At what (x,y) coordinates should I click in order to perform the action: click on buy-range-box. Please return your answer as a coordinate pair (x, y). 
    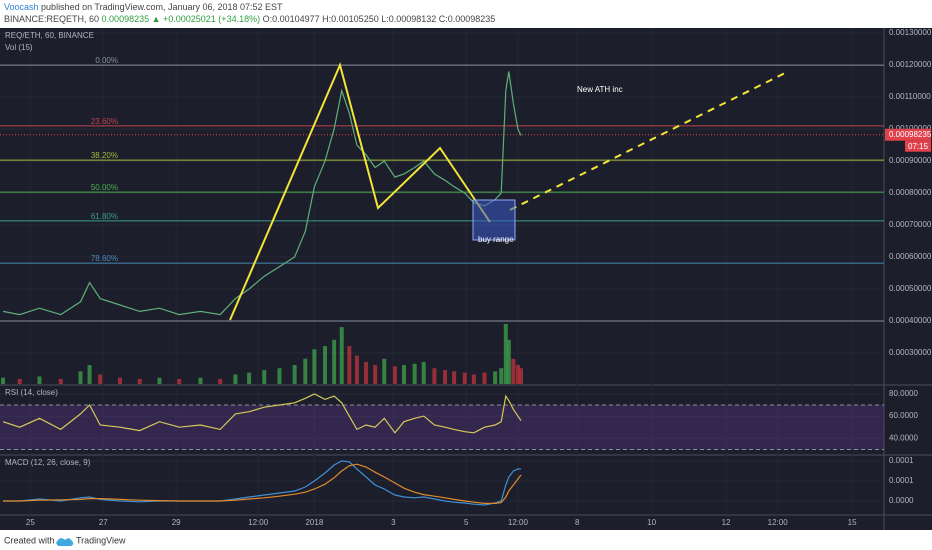
    Looking at the image, I should click on (494, 220).